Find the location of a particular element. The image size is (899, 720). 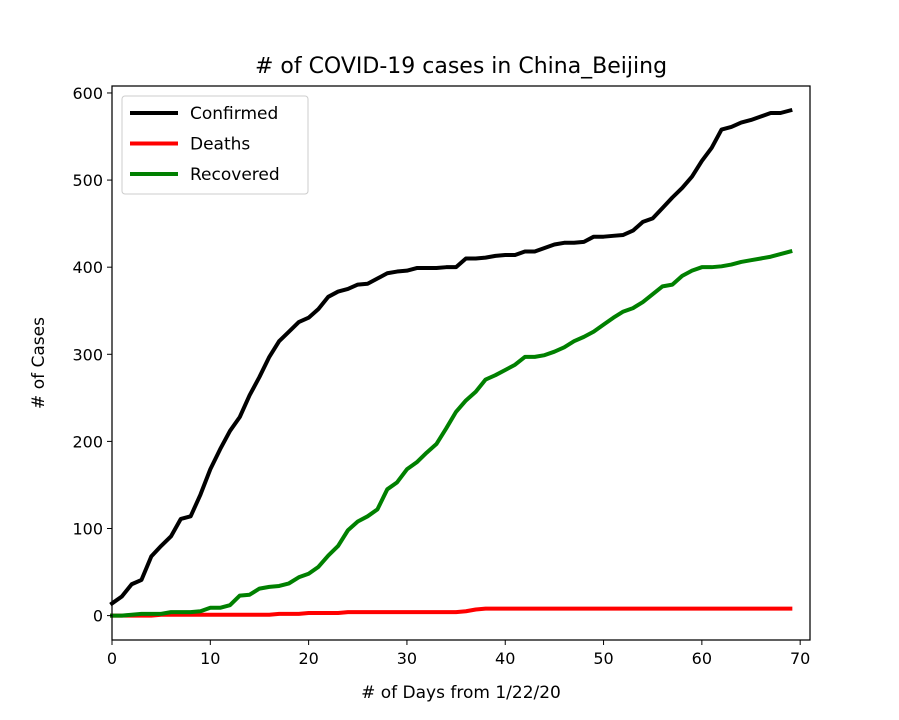

legend-label-recovered: Recovered is located at coordinates (235, 175).